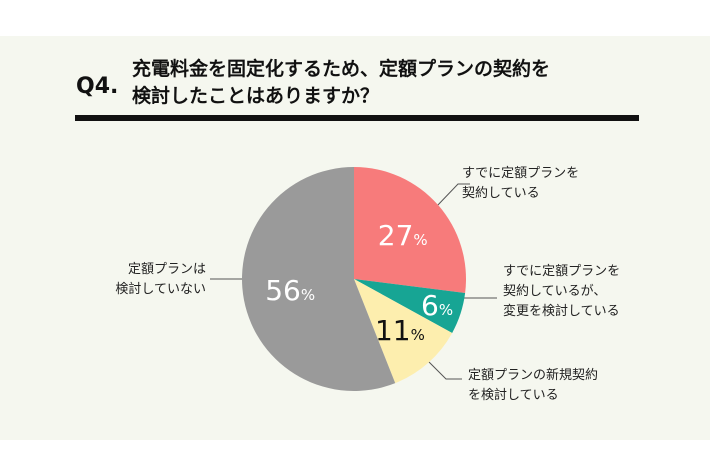  I want to click on title-underline, so click(357, 118).